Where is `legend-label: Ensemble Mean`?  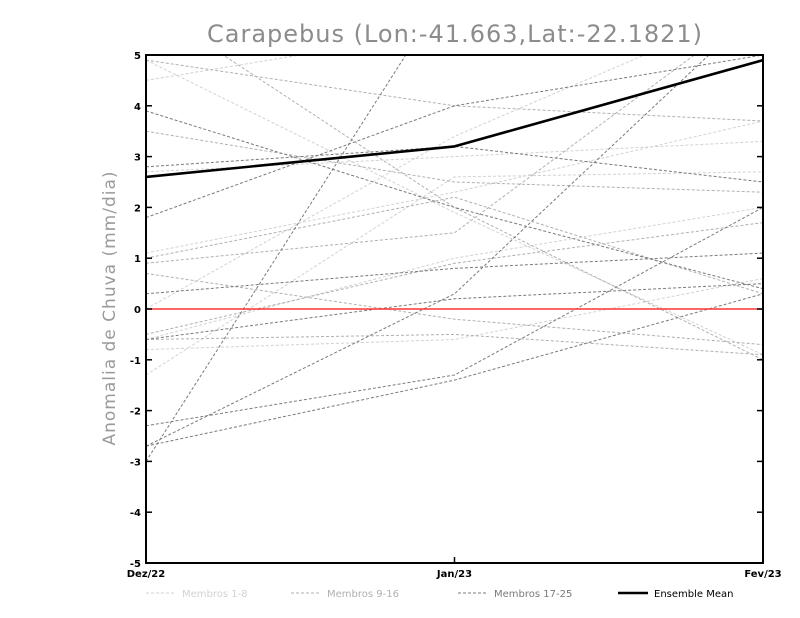
legend-label: Ensemble Mean is located at coordinates (693, 594).